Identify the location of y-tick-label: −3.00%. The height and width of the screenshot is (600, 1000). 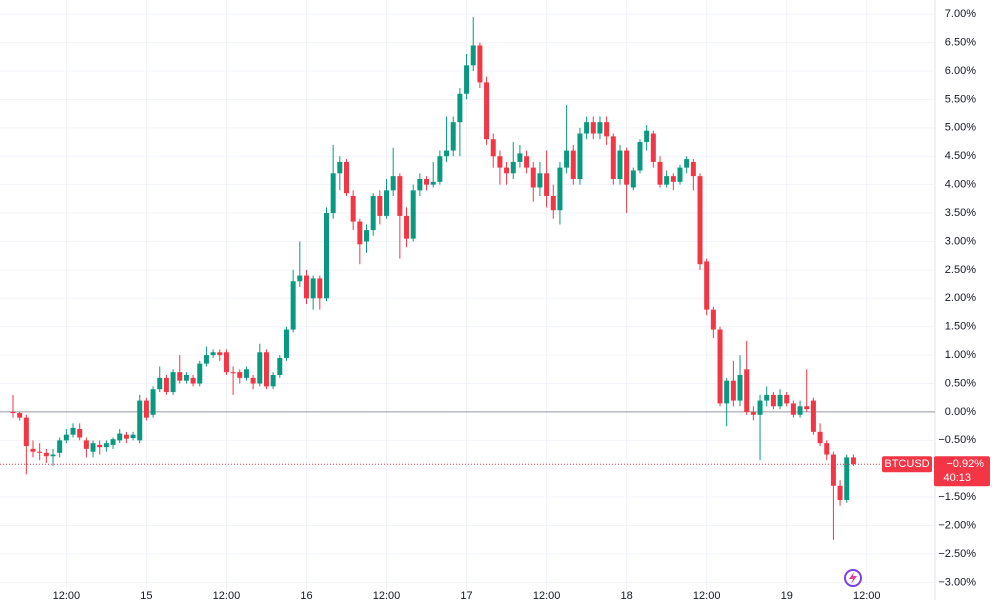
(957, 582).